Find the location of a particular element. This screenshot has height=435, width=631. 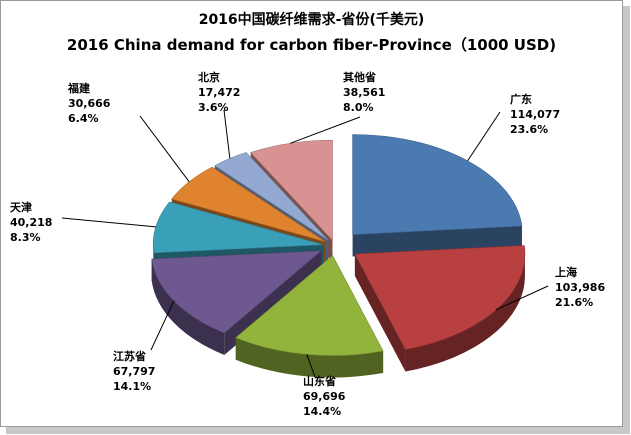

slice-3-label: 山东省 69,696 14.4% is located at coordinates (324, 396).